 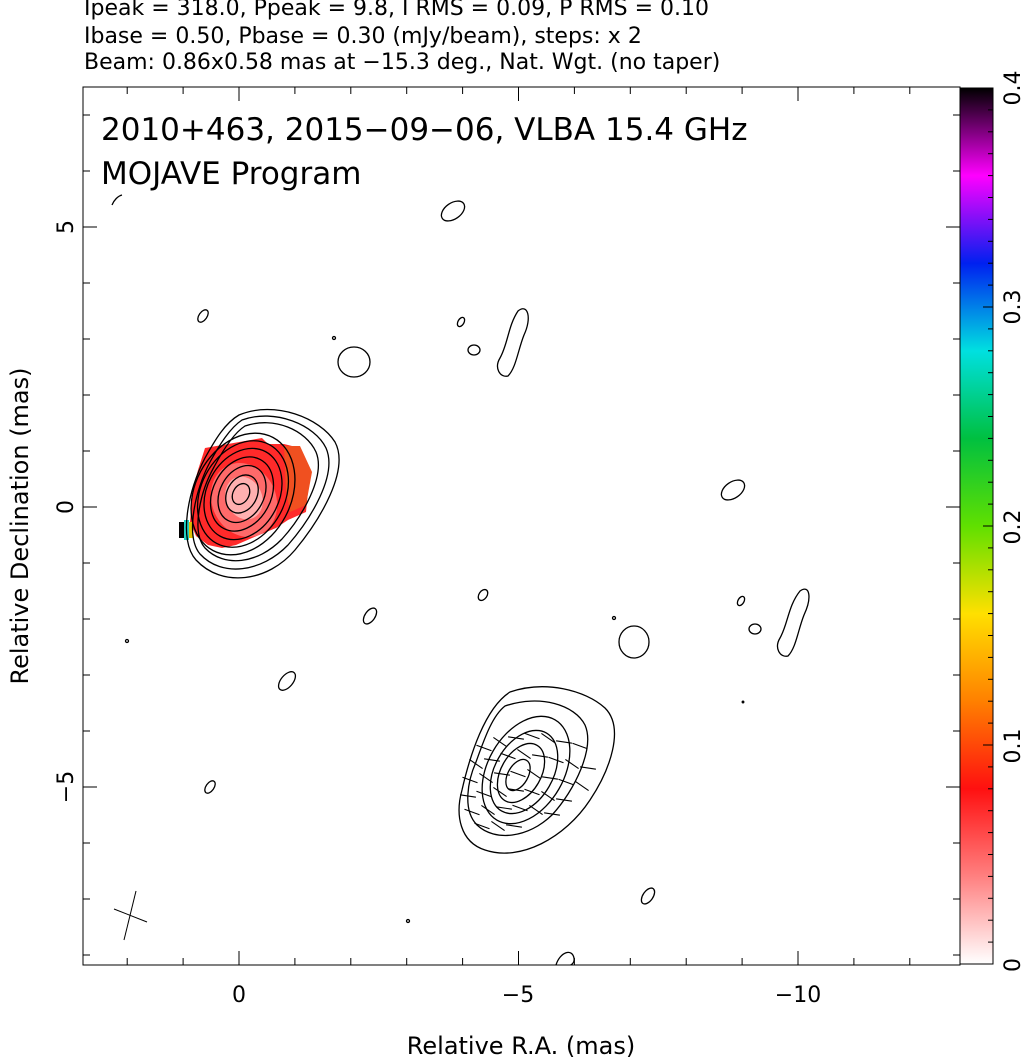 I want to click on colorbar: 0 0.1 0.2 0.3 0.4, so click(x=990, y=521).